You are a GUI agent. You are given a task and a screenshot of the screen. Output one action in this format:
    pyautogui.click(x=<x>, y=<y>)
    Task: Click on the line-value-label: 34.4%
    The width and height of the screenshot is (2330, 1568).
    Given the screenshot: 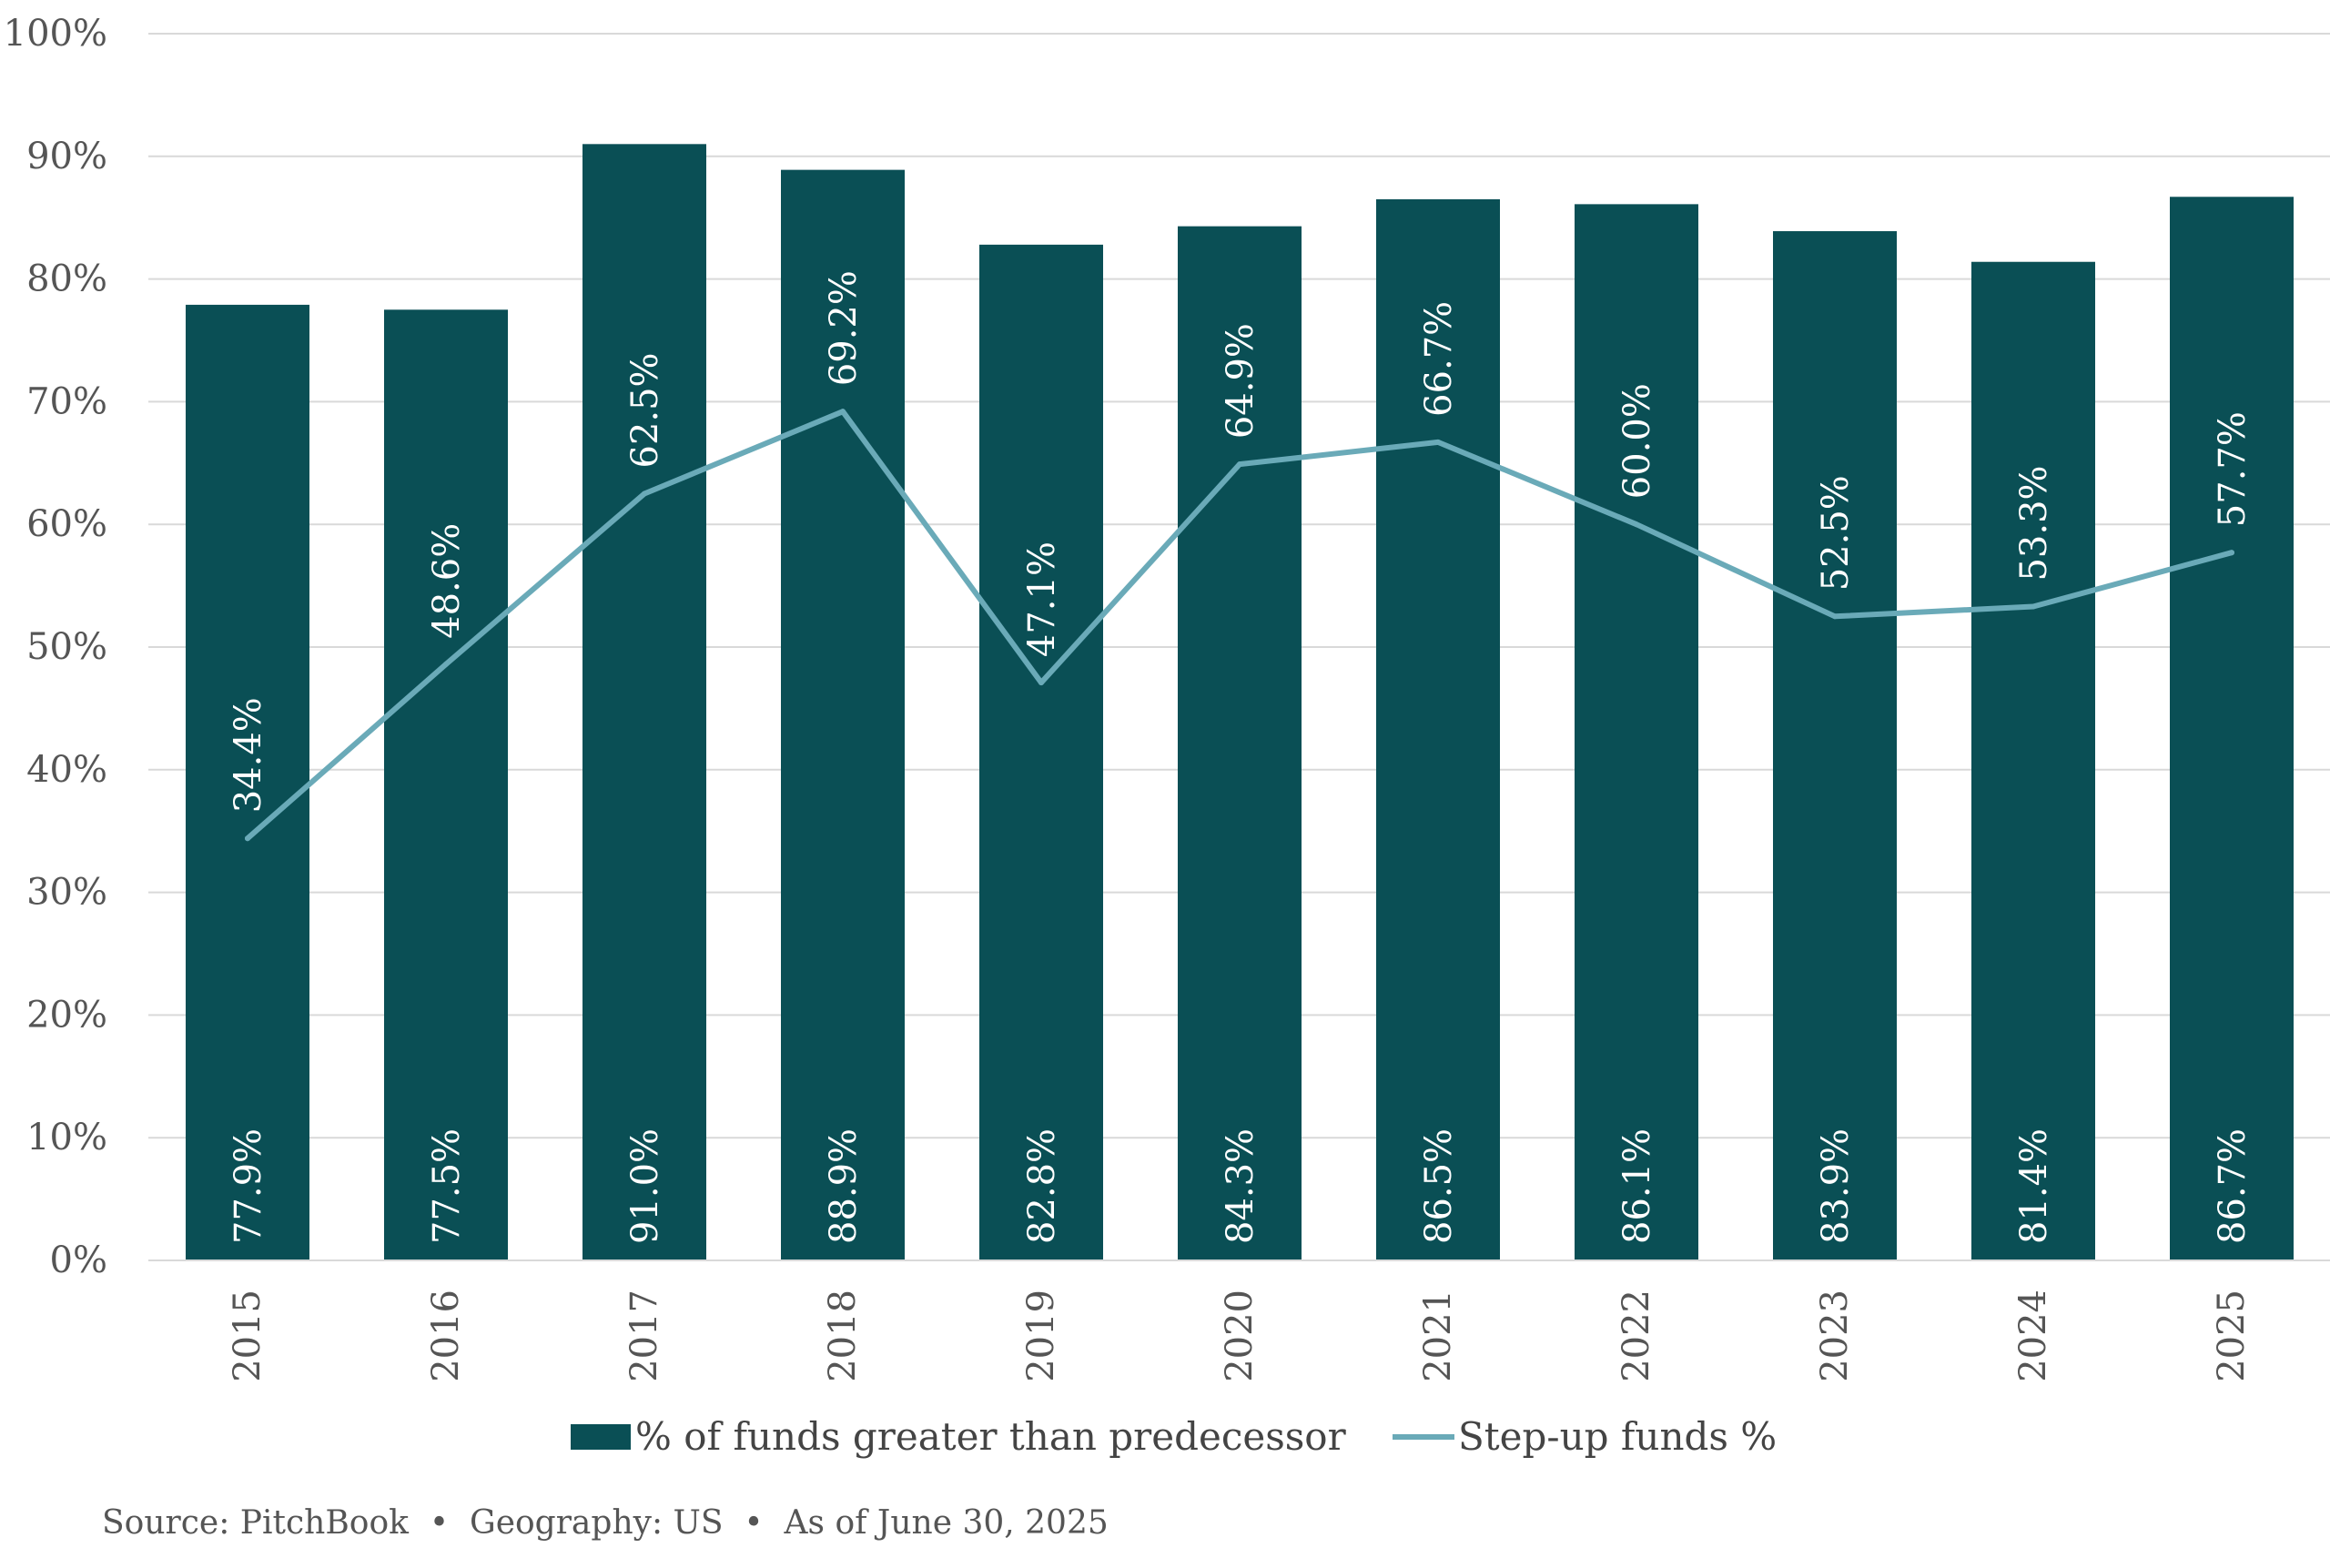 What is the action you would take?
    pyautogui.click(x=248, y=755)
    